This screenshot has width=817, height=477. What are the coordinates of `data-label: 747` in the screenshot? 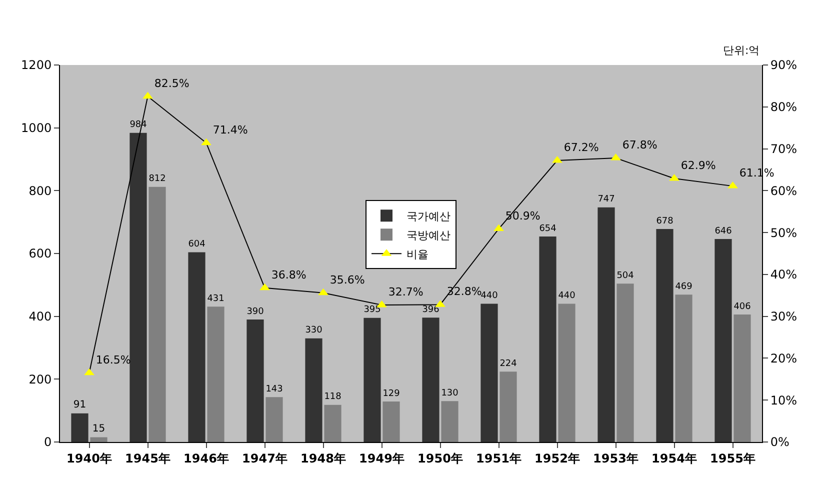 It's located at (606, 199).